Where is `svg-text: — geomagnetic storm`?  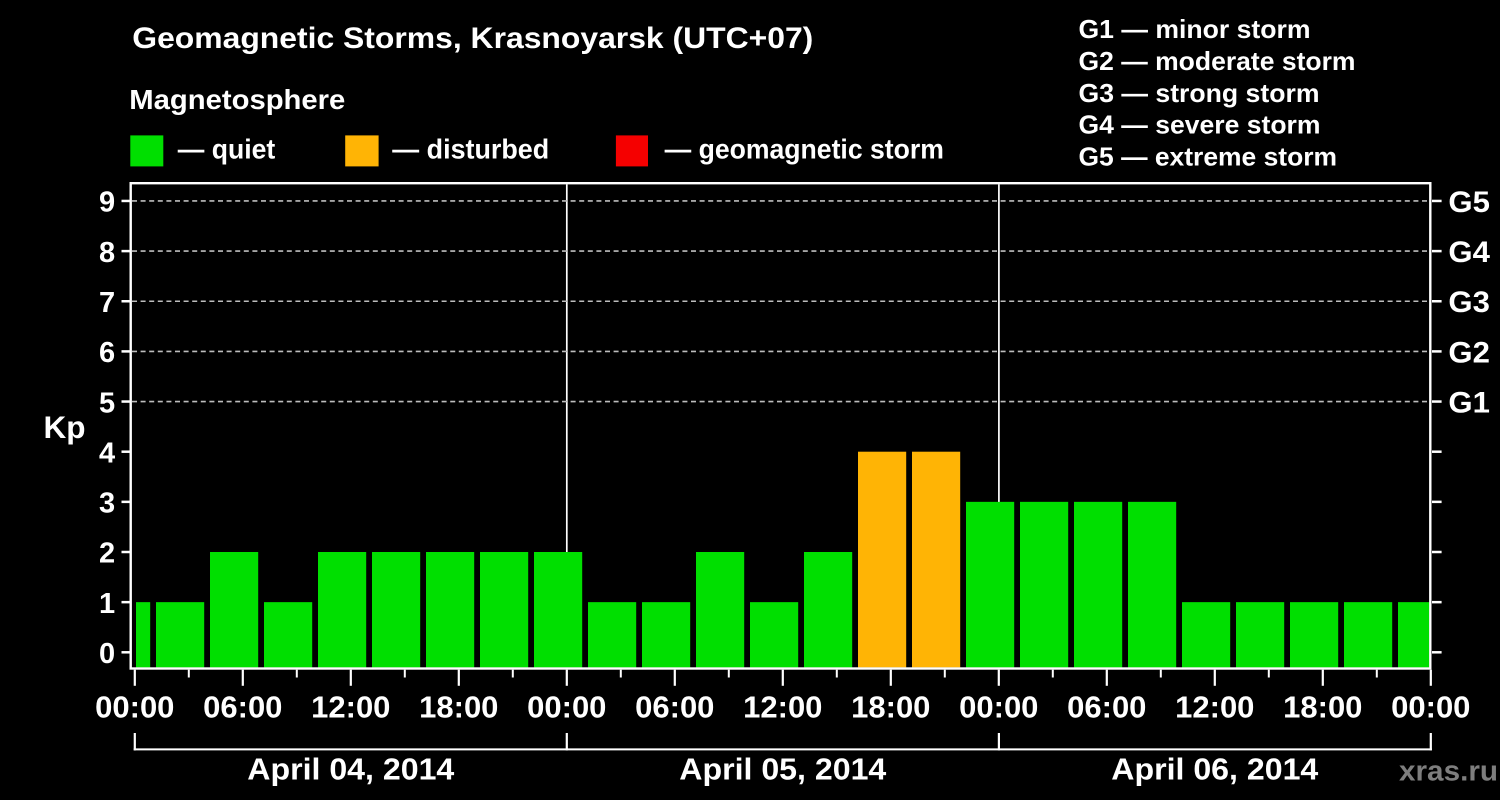 svg-text: — geomagnetic storm is located at coordinates (804, 148).